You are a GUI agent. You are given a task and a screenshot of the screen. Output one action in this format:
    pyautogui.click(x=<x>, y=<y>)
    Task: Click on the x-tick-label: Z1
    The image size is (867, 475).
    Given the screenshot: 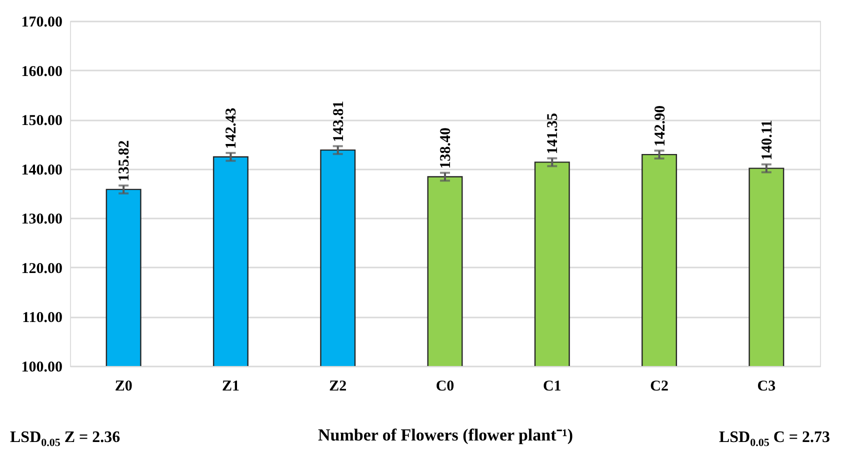 What is the action you would take?
    pyautogui.click(x=231, y=386)
    